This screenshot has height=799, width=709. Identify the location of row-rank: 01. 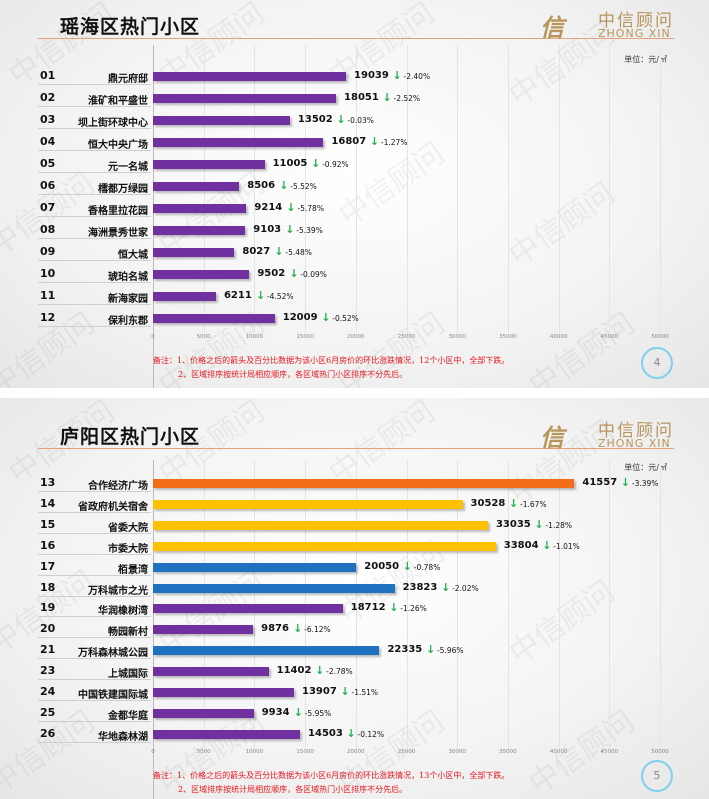
(48, 75).